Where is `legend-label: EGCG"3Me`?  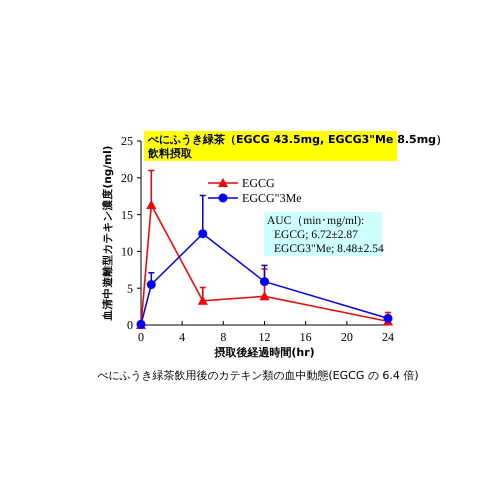 legend-label: EGCG"3Me is located at coordinates (272, 198).